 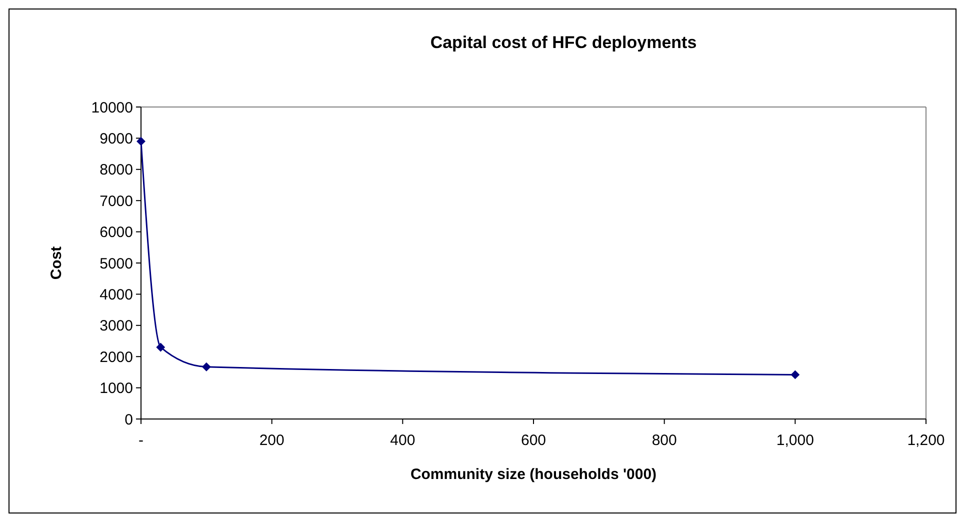 I want to click on x-tick-label: 600, so click(x=533, y=440).